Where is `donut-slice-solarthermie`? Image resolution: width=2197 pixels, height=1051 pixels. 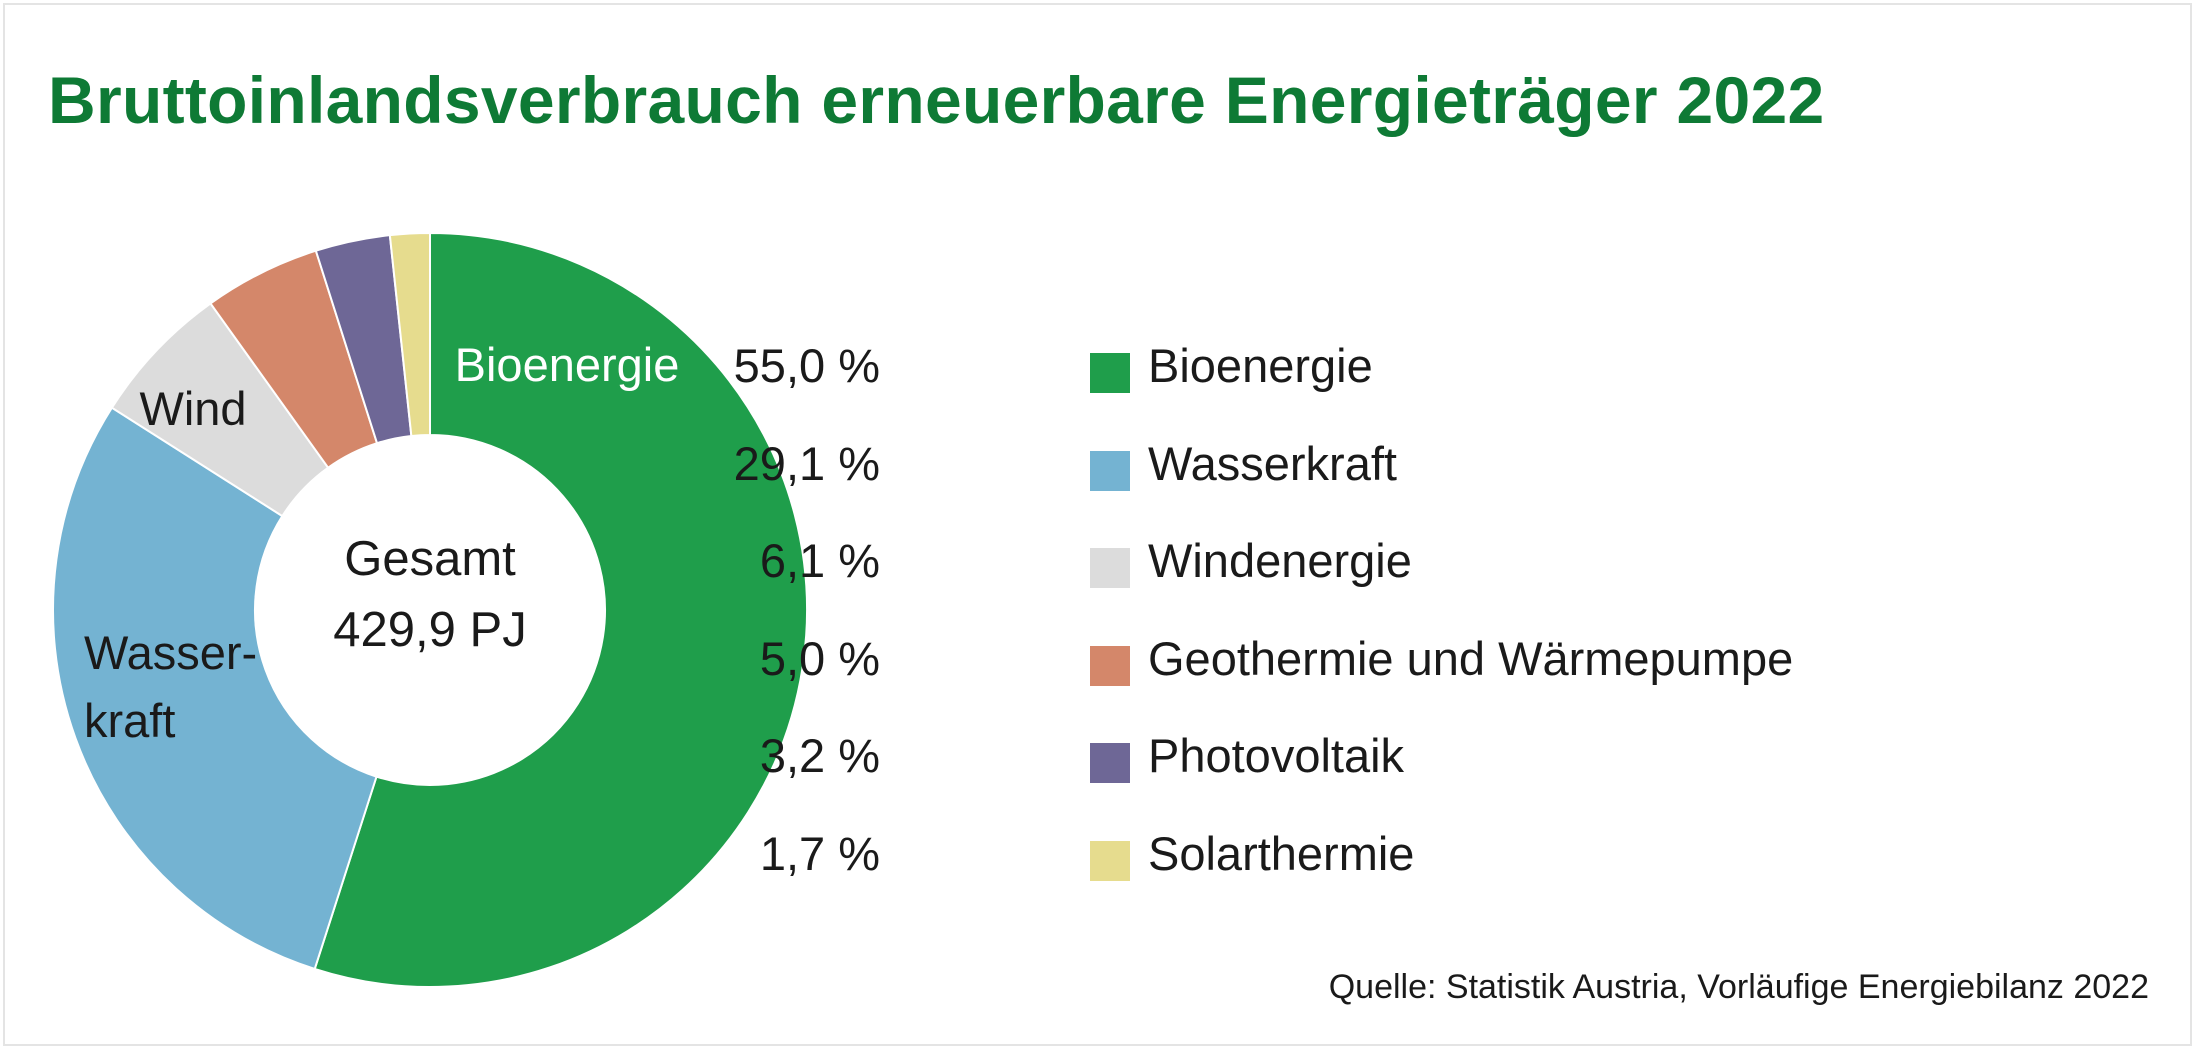
donut-slice-solarthermie is located at coordinates (409, 334).